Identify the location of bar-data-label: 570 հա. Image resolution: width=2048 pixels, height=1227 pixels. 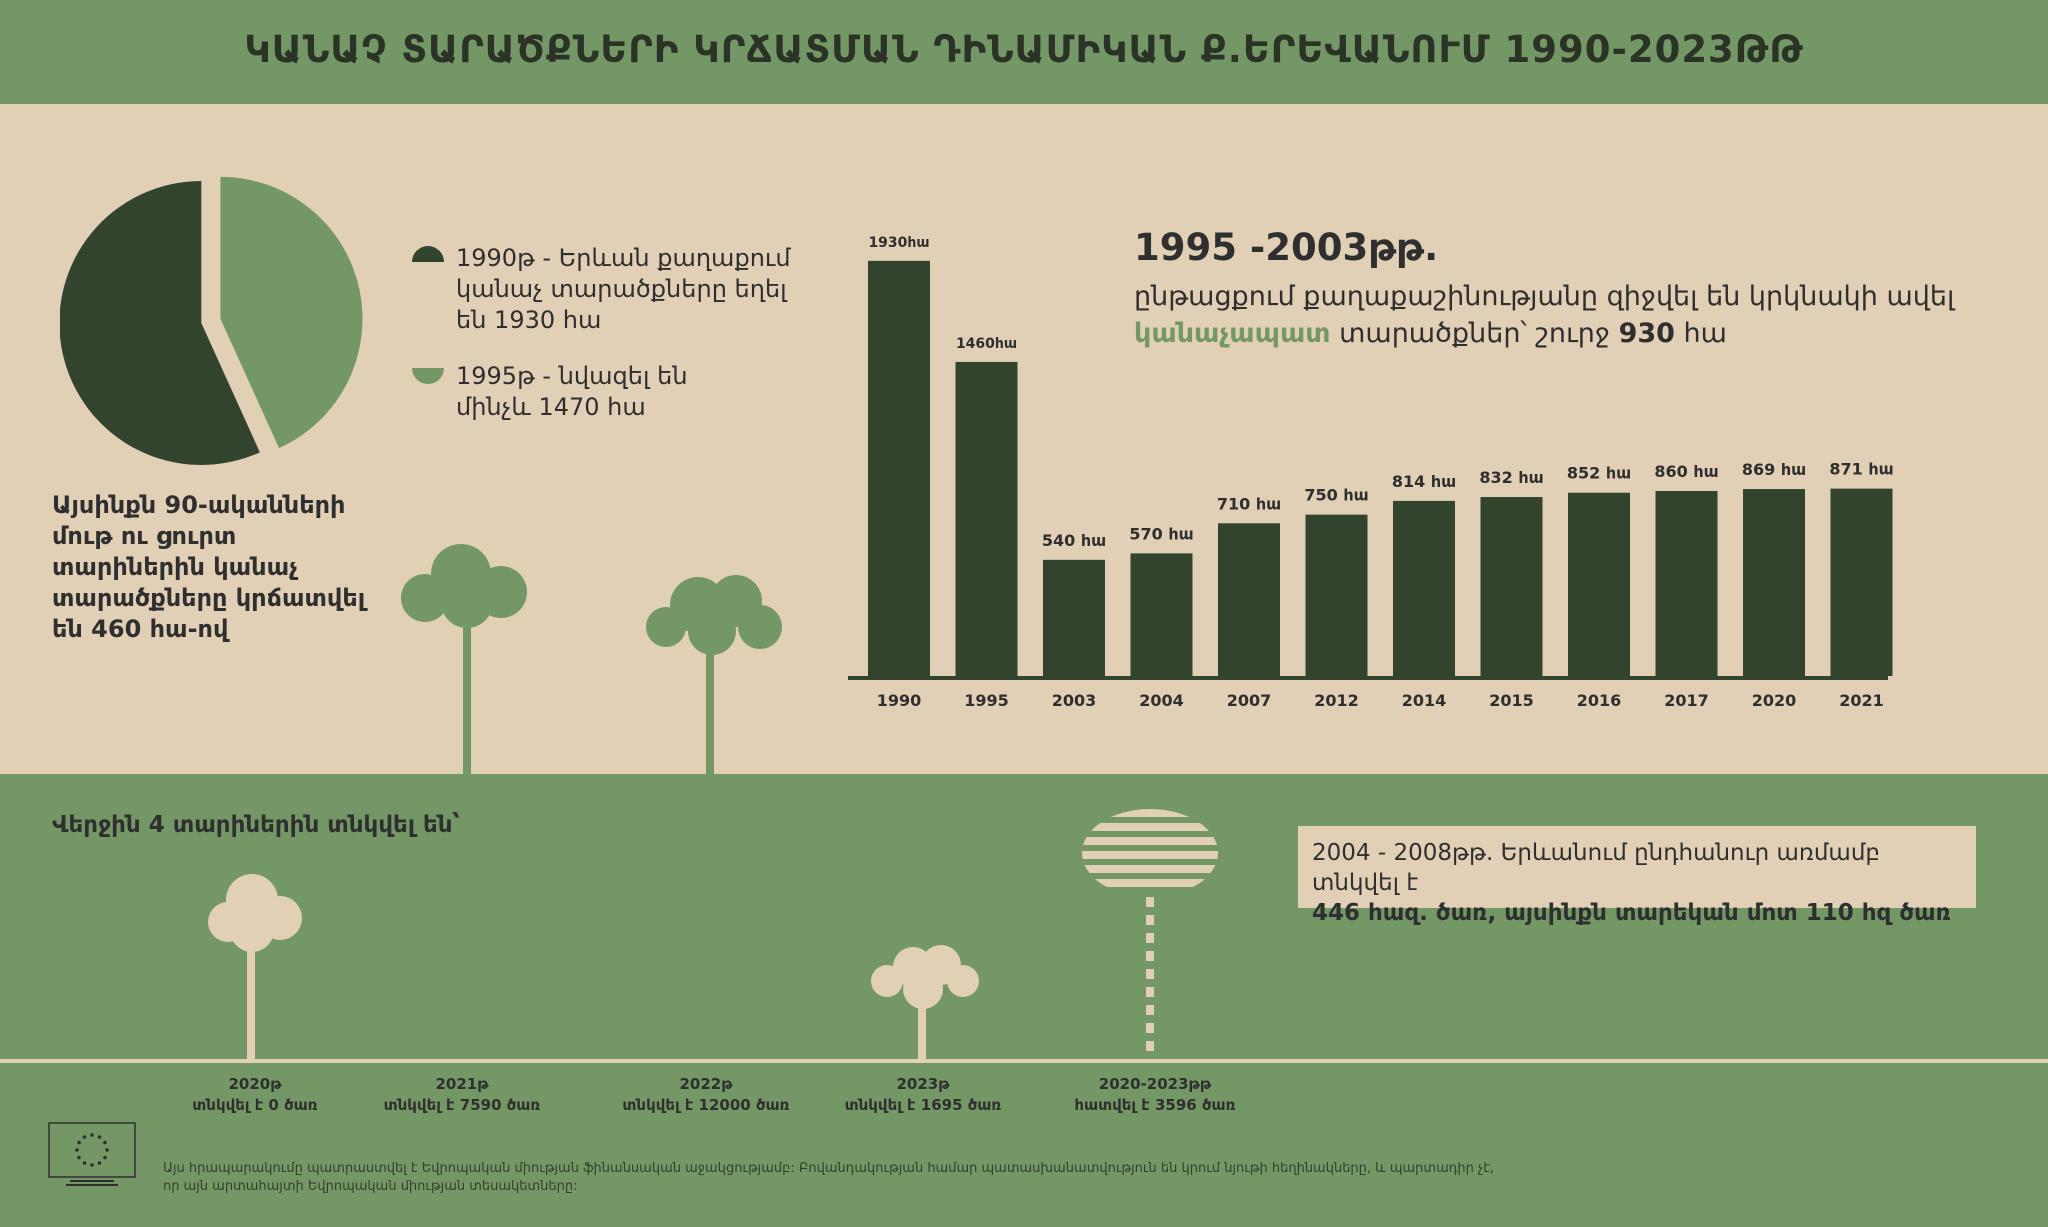
(1161, 533).